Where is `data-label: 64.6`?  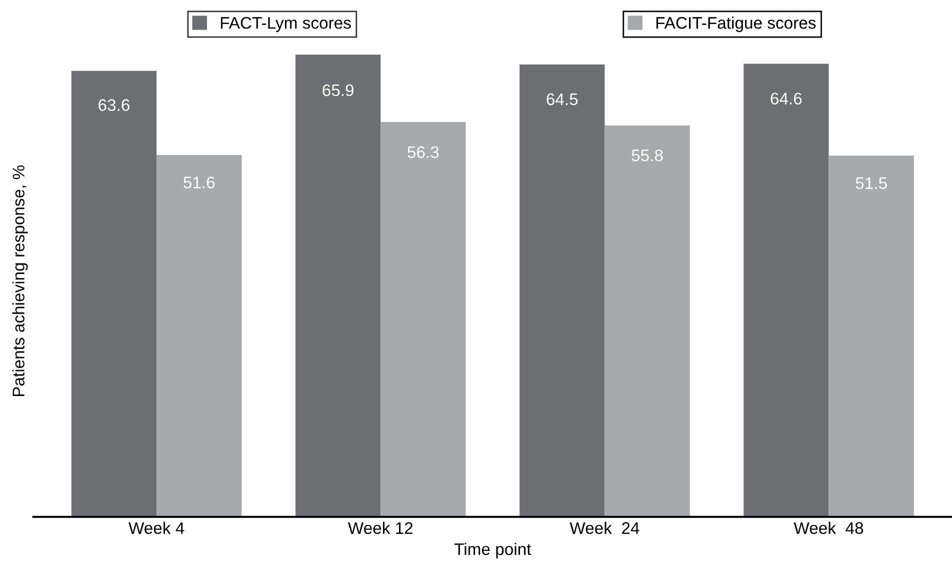
data-label: 64.6 is located at coordinates (786, 98).